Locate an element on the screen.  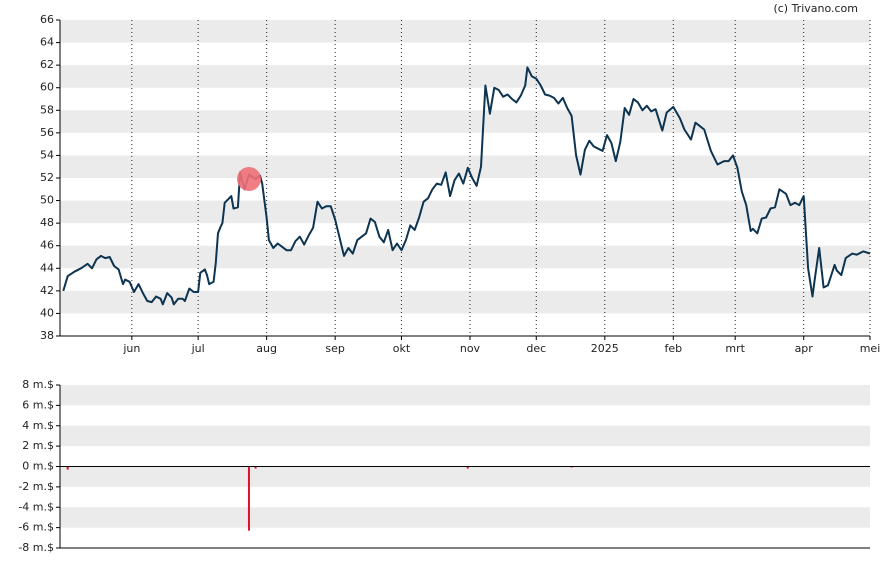
y-tick-label: 42 is located at coordinates (47, 290).